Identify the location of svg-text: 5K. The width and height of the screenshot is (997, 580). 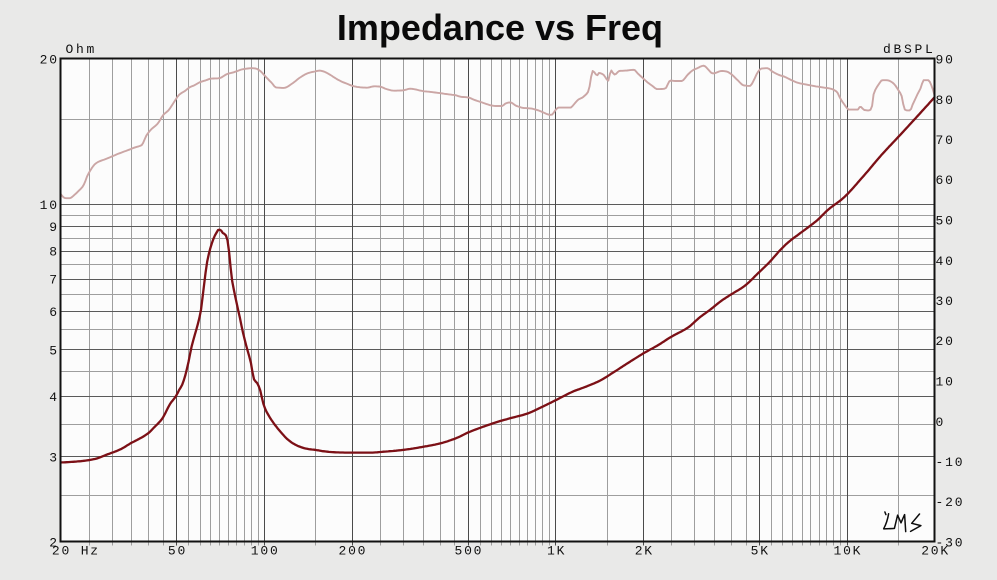
(760, 551).